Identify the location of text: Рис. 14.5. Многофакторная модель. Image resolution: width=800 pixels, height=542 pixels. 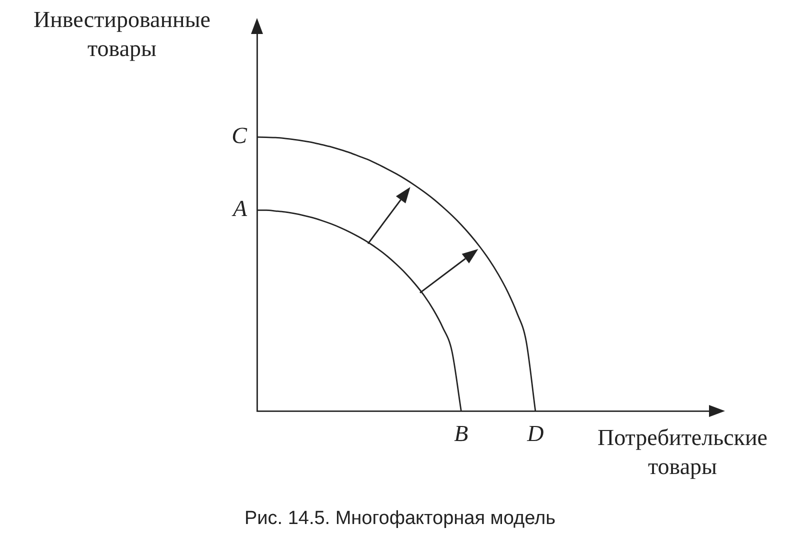
(400, 519).